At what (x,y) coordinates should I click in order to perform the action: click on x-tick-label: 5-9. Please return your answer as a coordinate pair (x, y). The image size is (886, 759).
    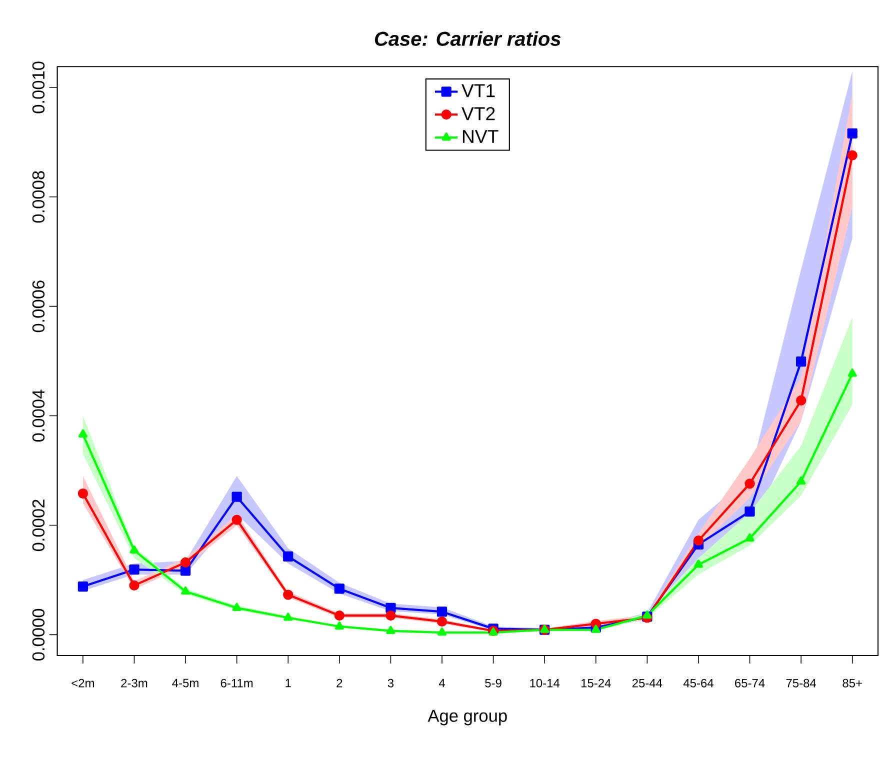
    Looking at the image, I should click on (493, 683).